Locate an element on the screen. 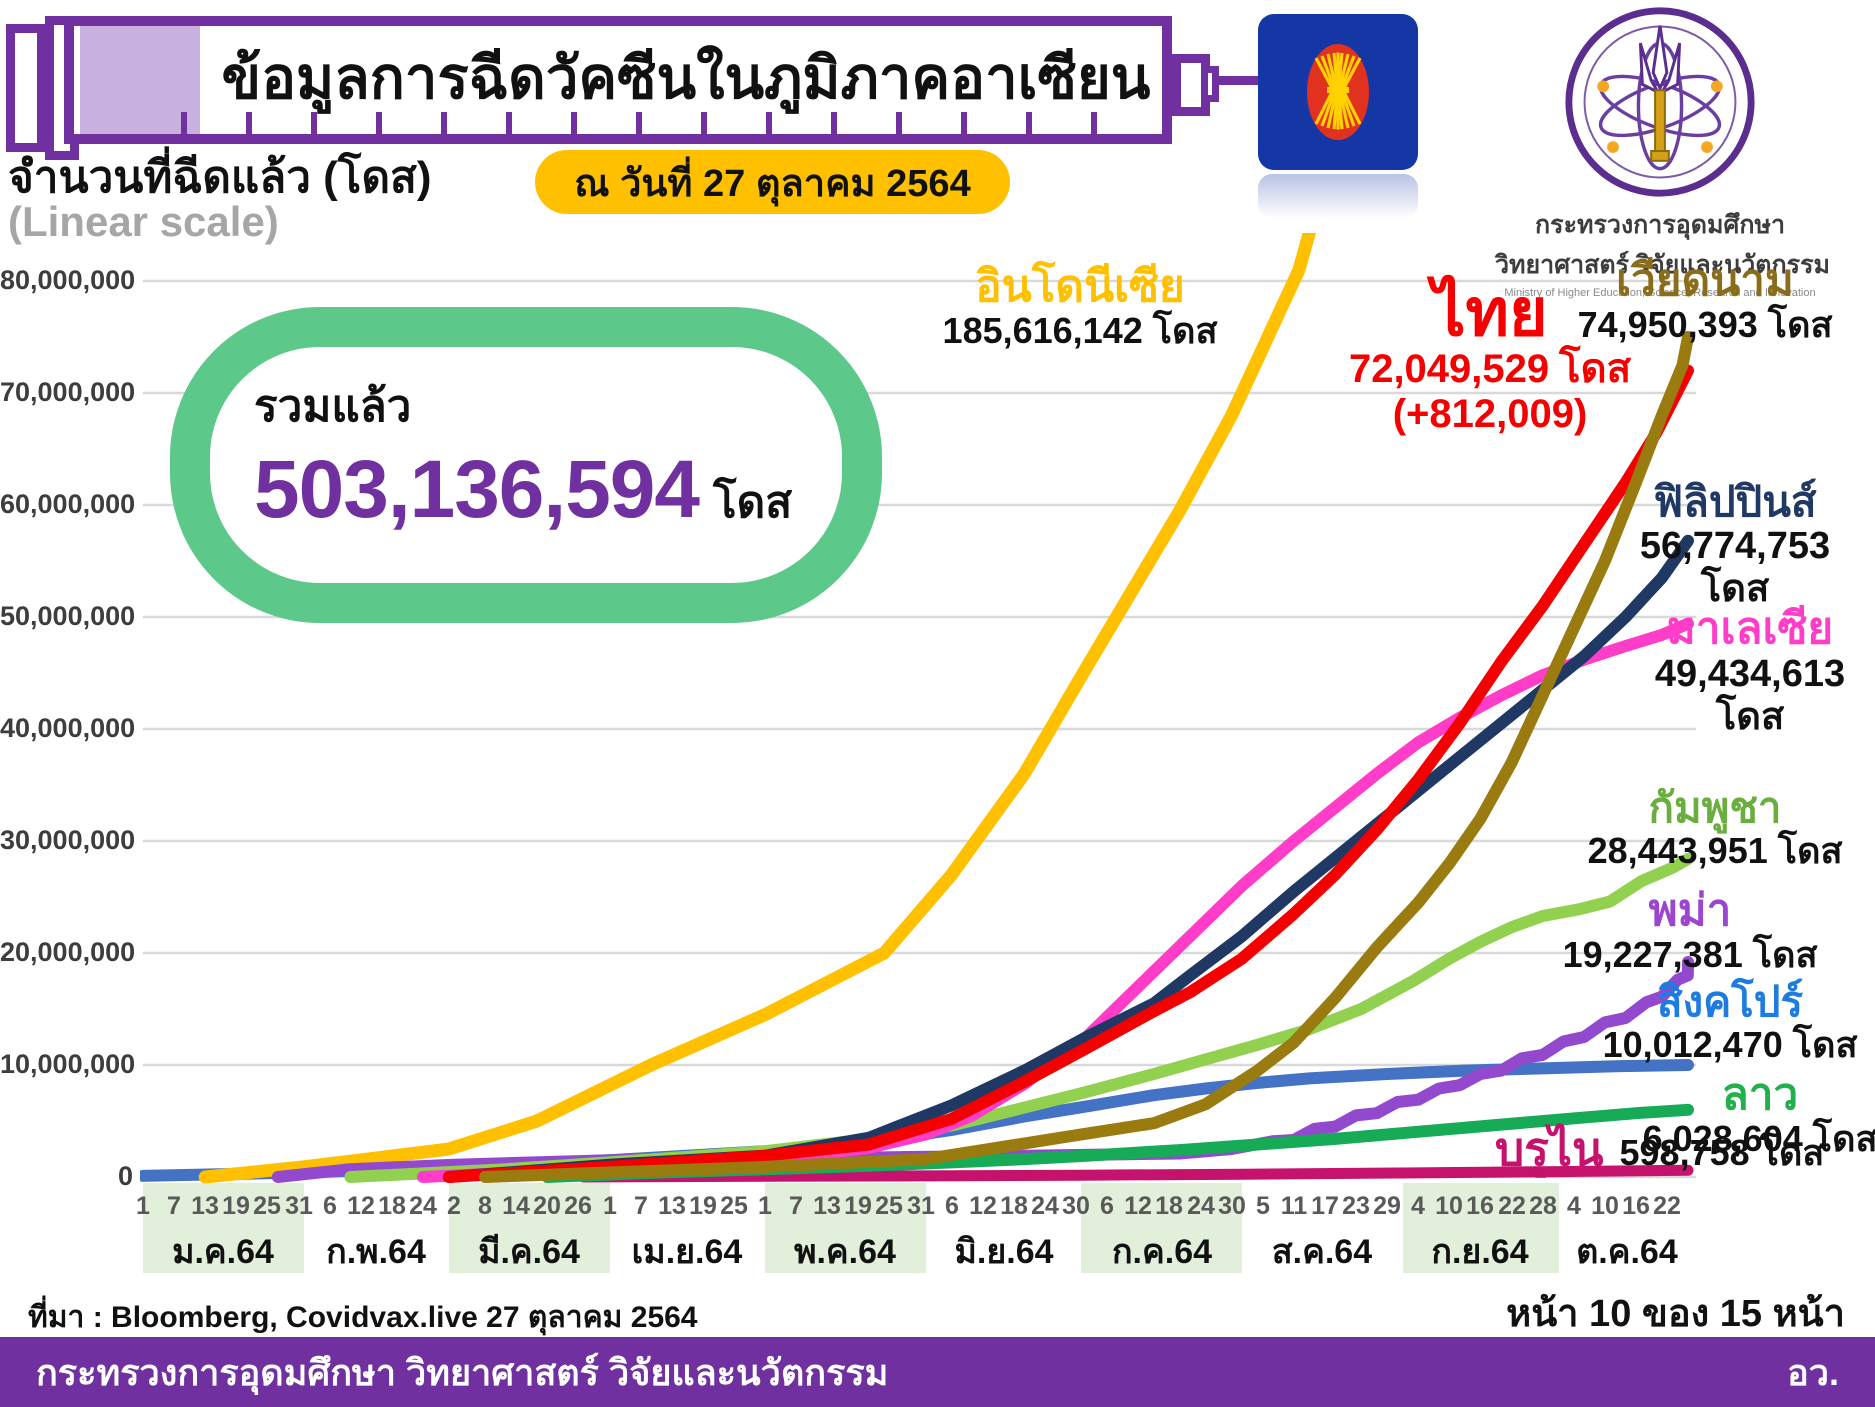 The height and width of the screenshot is (1407, 1875). country-label-thailand: ไทย is located at coordinates (1490, 312).